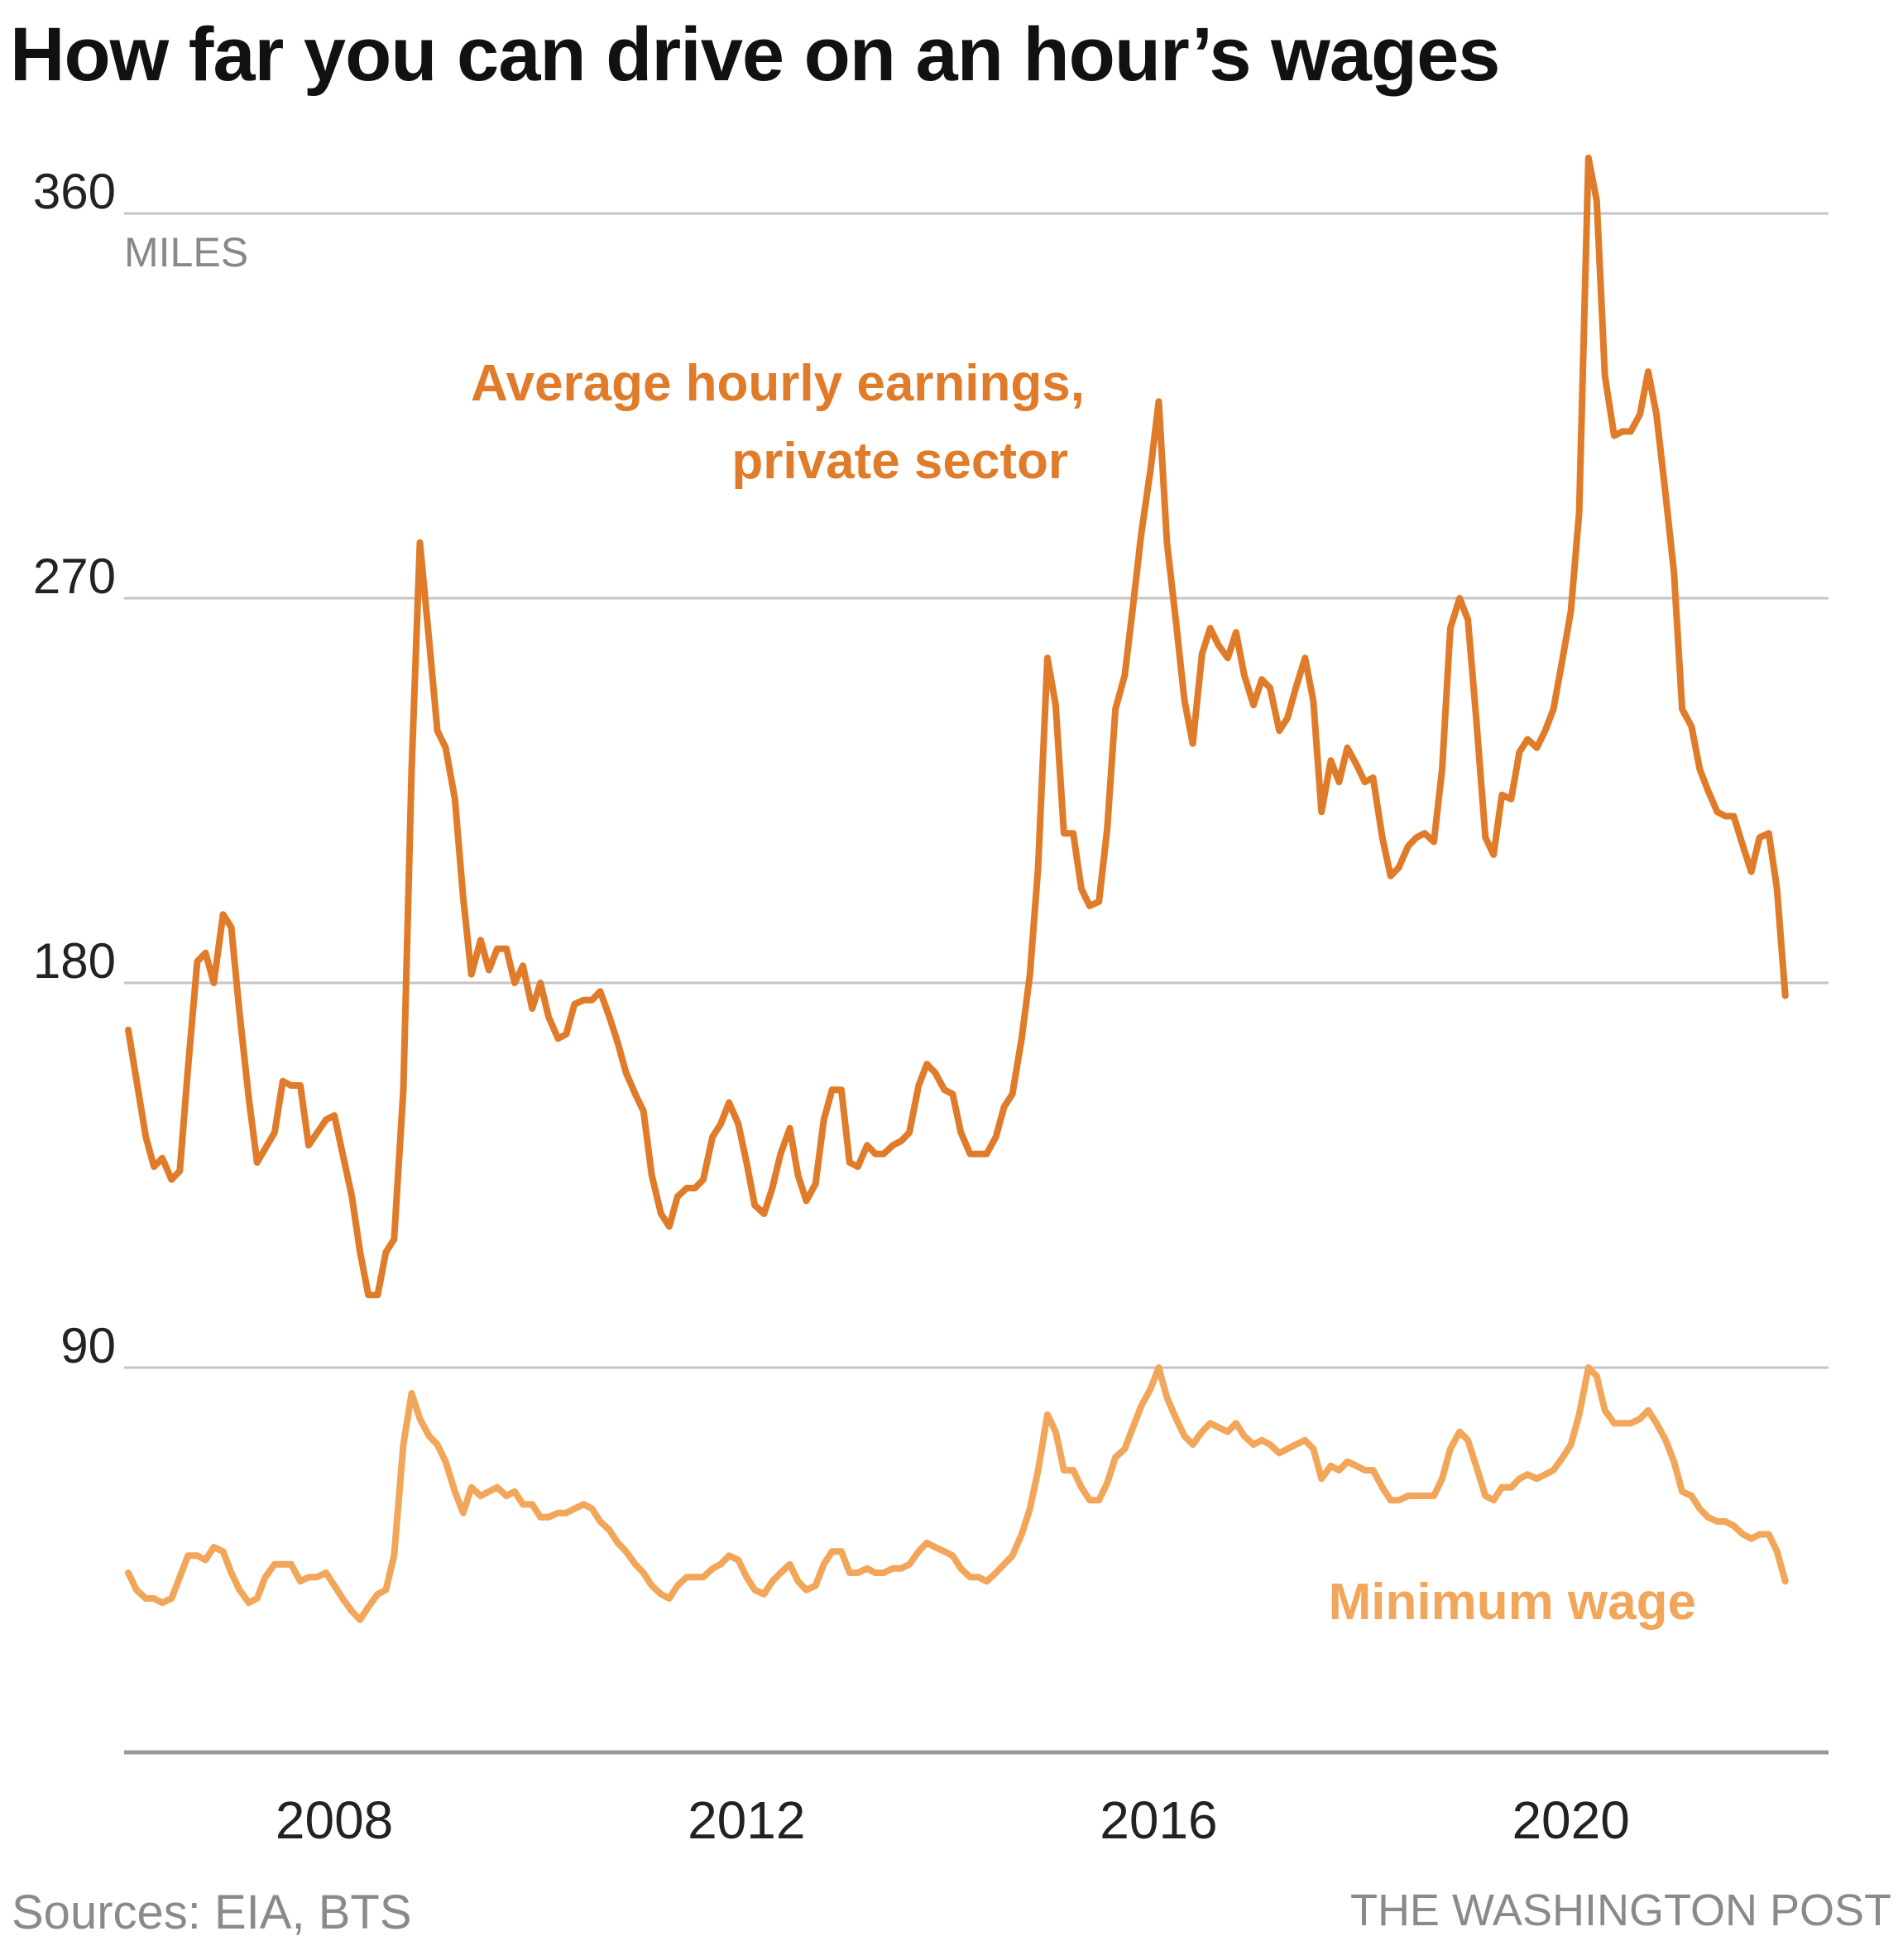 Image resolution: width=1903 pixels, height=1960 pixels. I want to click on avg-earnings-label-line-1: Average hourly earnings,, so click(778, 383).